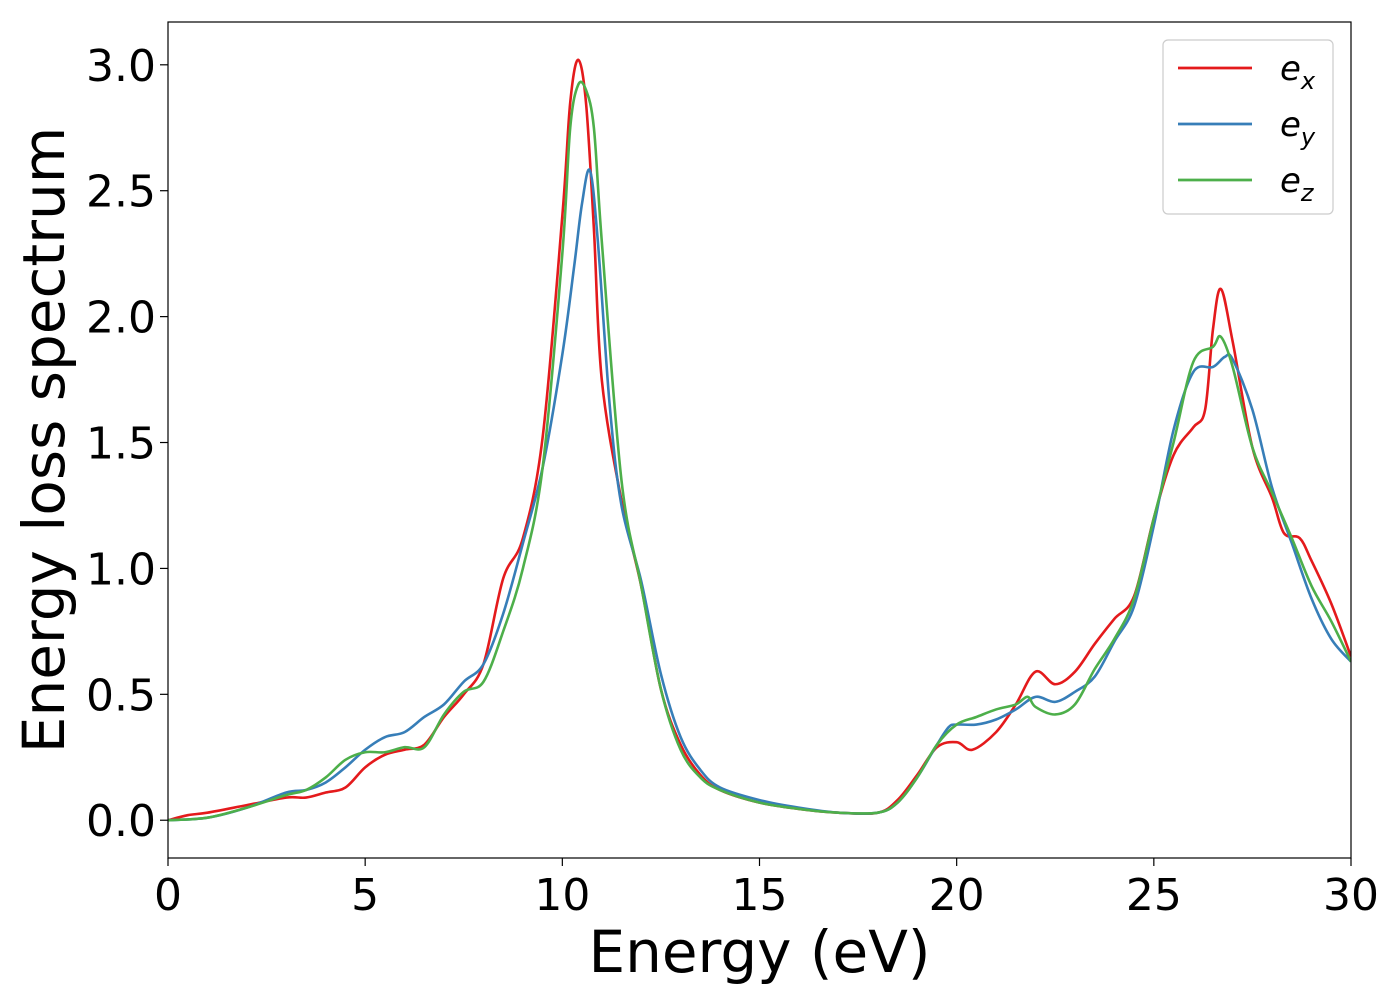  I want to click on legend-box, so click(1248, 127).